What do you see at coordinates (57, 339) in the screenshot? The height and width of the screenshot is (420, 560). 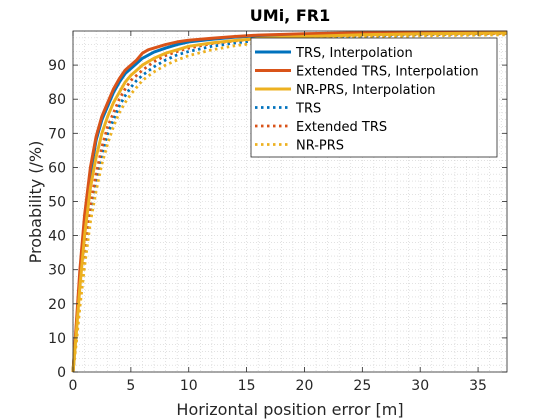 I see `y-tick-label: 10` at bounding box center [57, 339].